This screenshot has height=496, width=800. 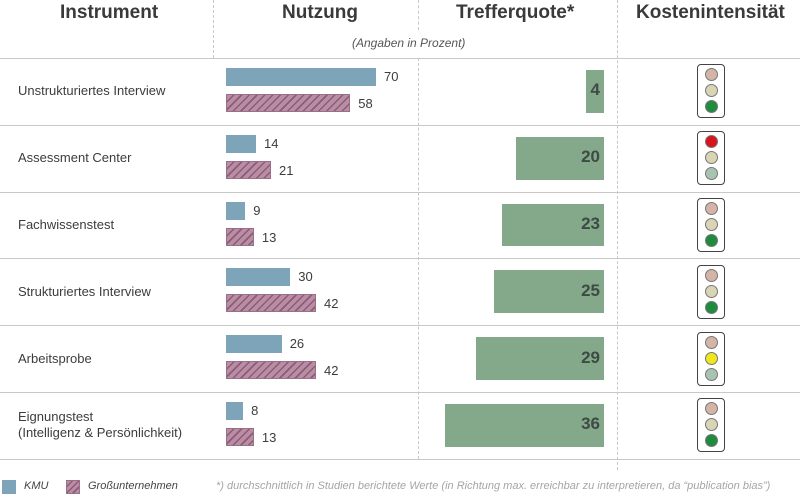 I want to click on row-label-line: Eignungstest, so click(x=56, y=417).